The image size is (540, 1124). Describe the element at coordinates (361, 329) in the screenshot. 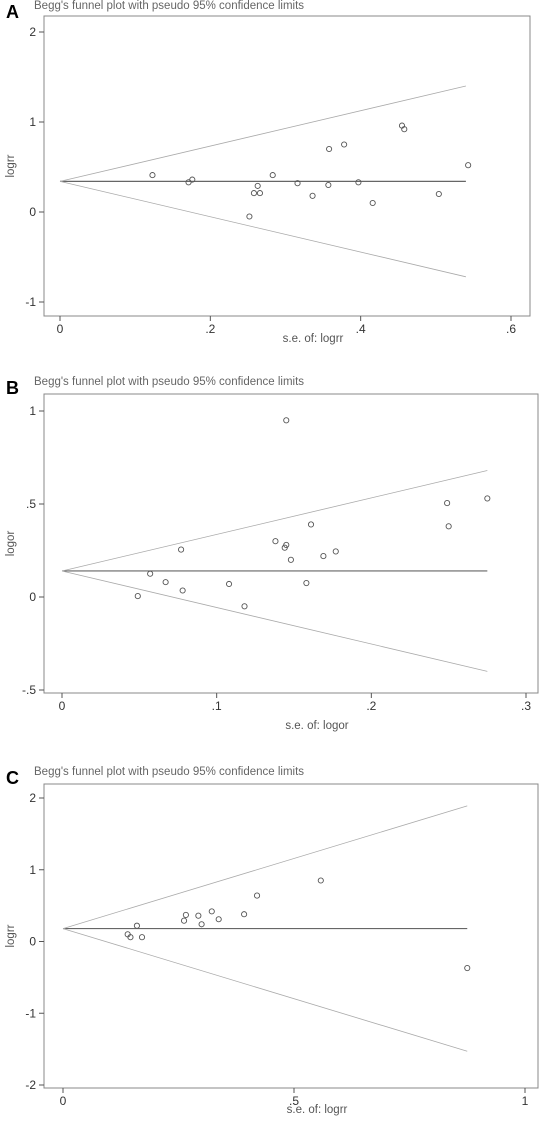

I see `x-tick-label: .4` at that location.